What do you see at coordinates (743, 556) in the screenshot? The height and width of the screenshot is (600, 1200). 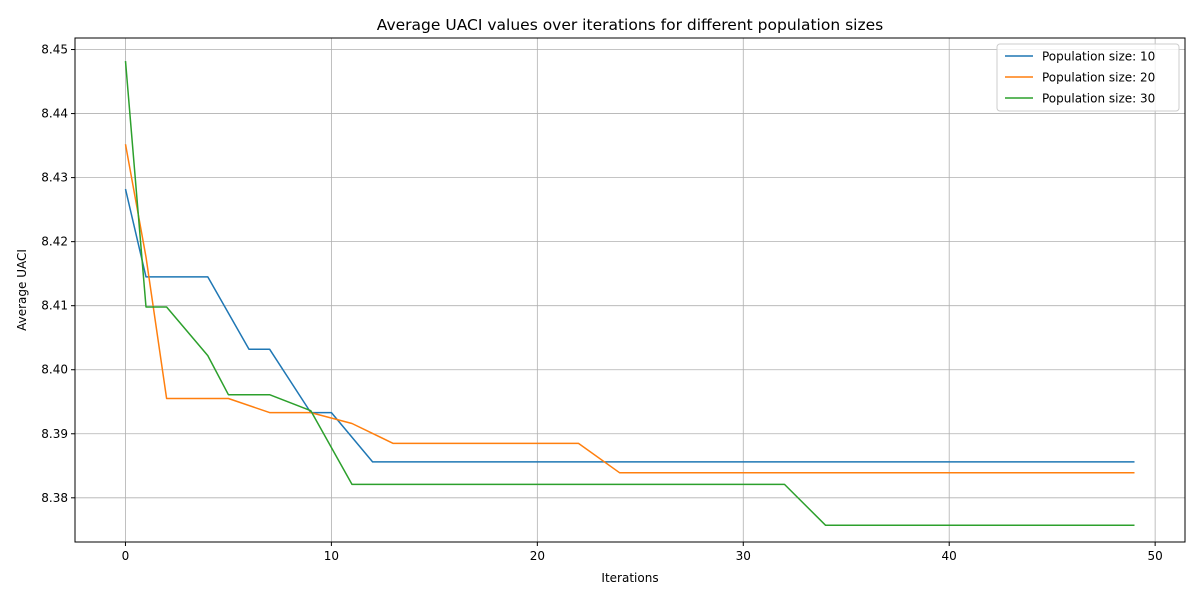 I see `x-tick-label: 30` at bounding box center [743, 556].